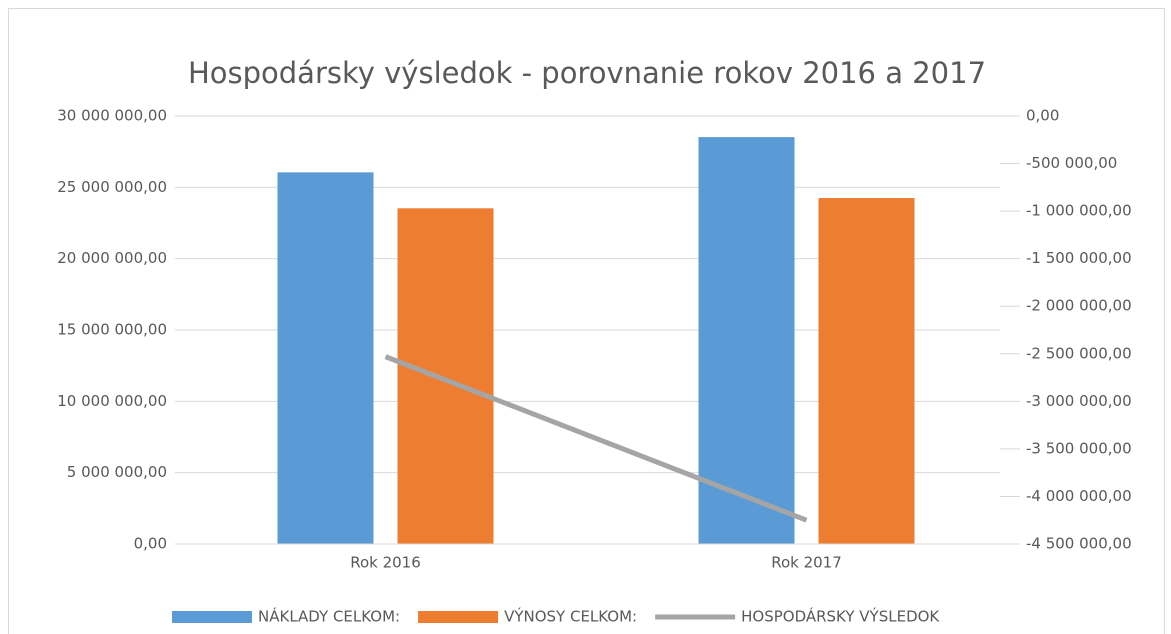 The height and width of the screenshot is (634, 1171). I want to click on y-tick-label: 25 000 000,00, so click(112, 187).